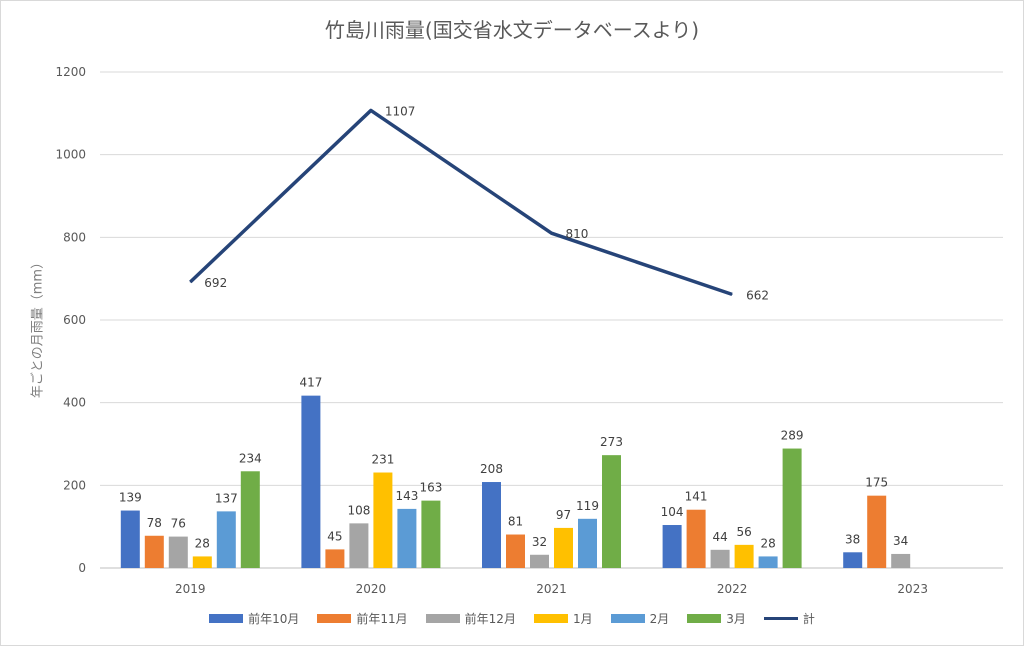 Image resolution: width=1024 pixels, height=646 pixels. I want to click on legend-item: 1月, so click(563, 618).